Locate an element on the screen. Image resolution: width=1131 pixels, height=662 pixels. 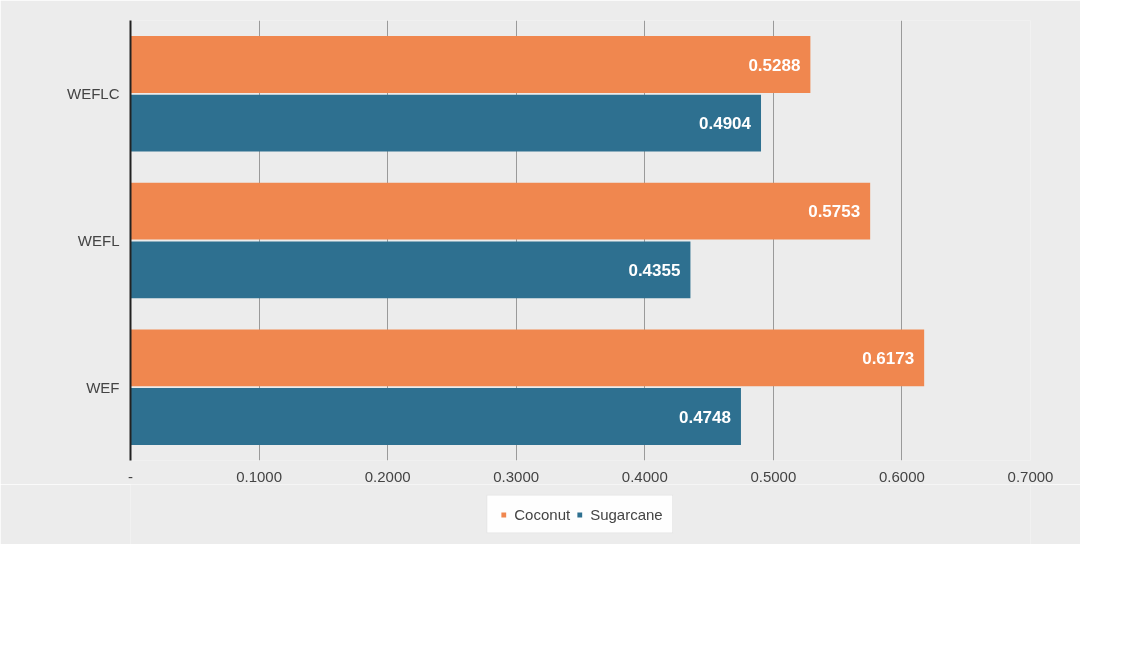
y-tick-label: WEFLC is located at coordinates (93, 94).